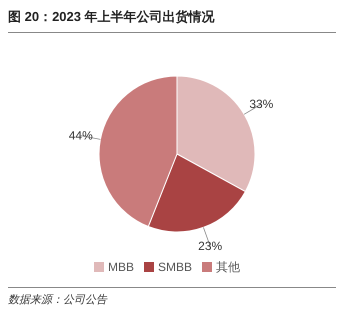 The height and width of the screenshot is (325, 344). What do you see at coordinates (121, 267) in the screenshot?
I see `legend-label: MBB` at bounding box center [121, 267].